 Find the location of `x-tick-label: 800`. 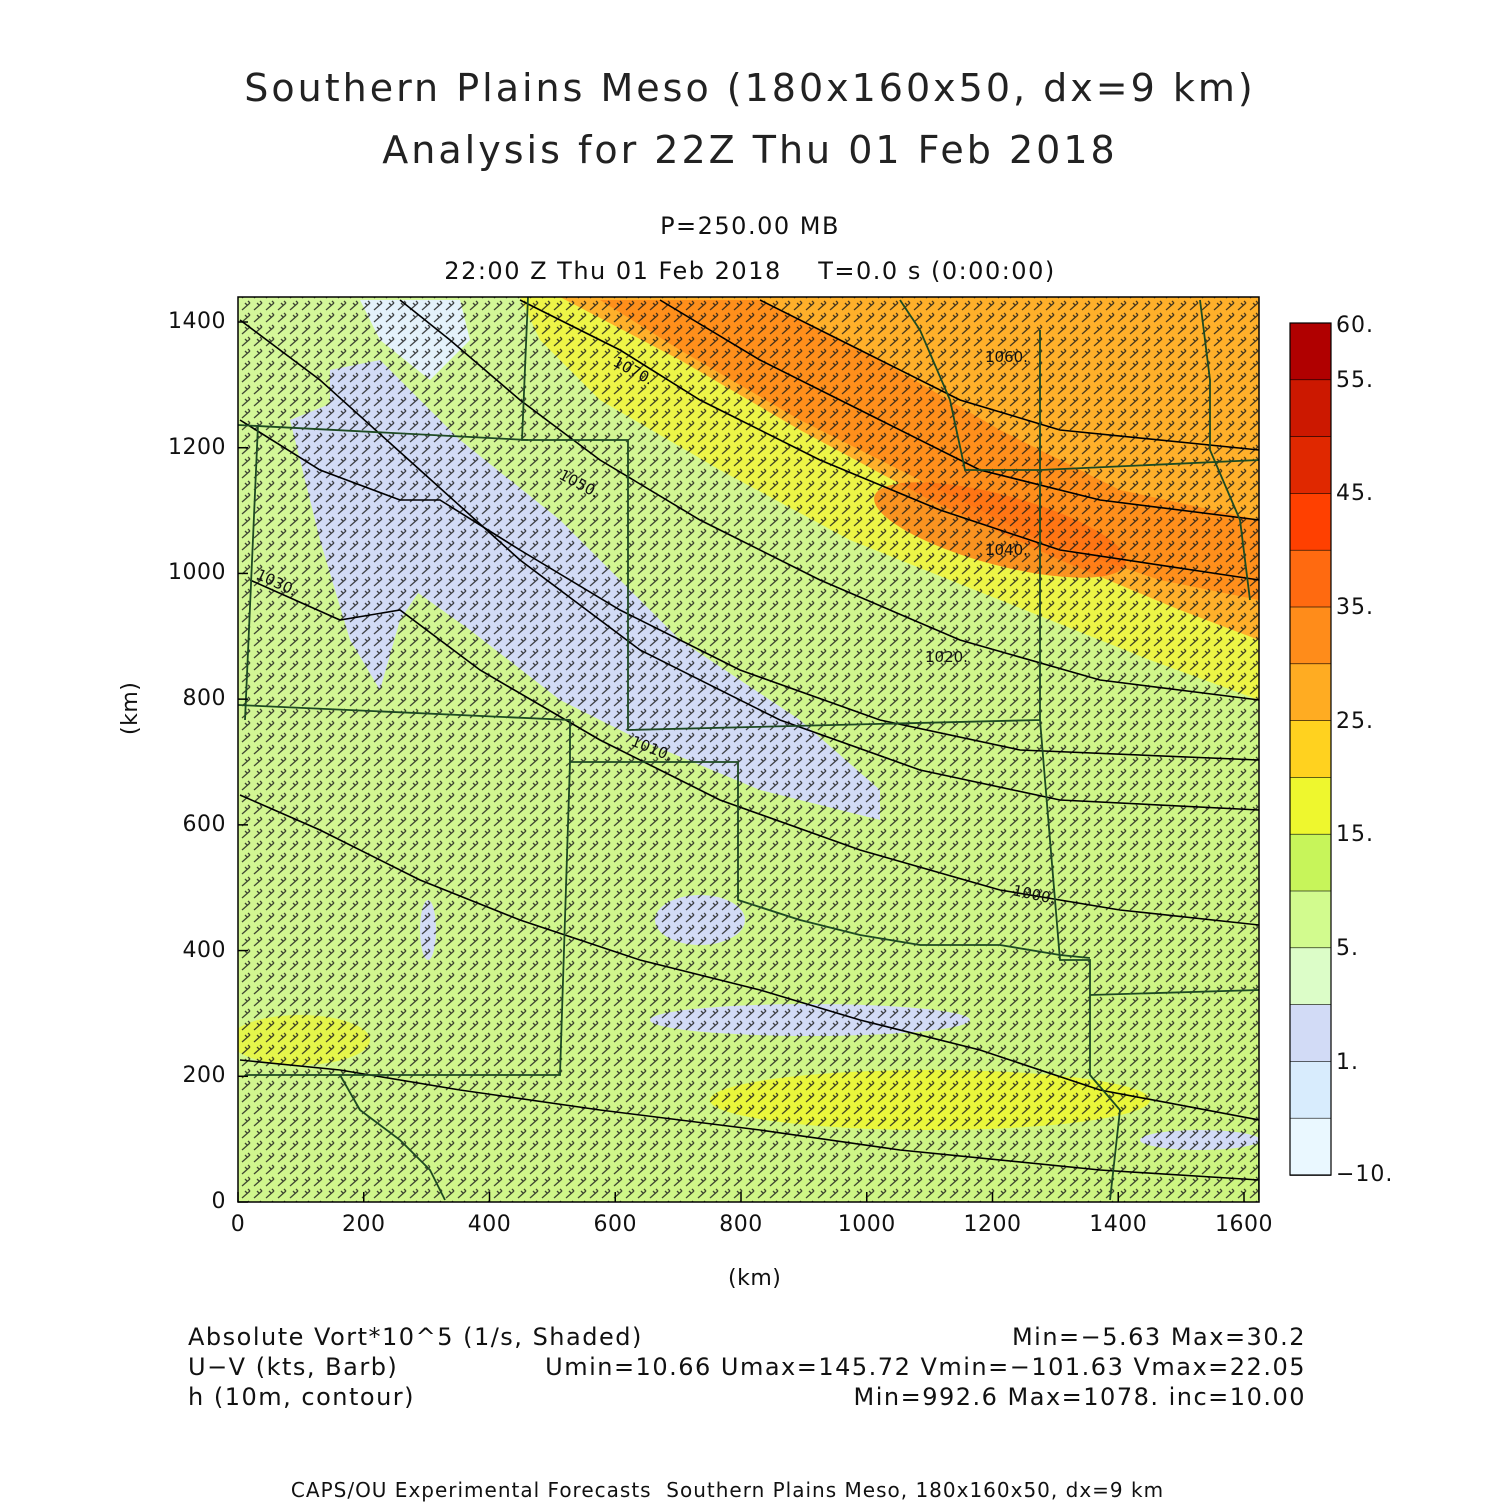

x-tick-label: 800 is located at coordinates (741, 1224).